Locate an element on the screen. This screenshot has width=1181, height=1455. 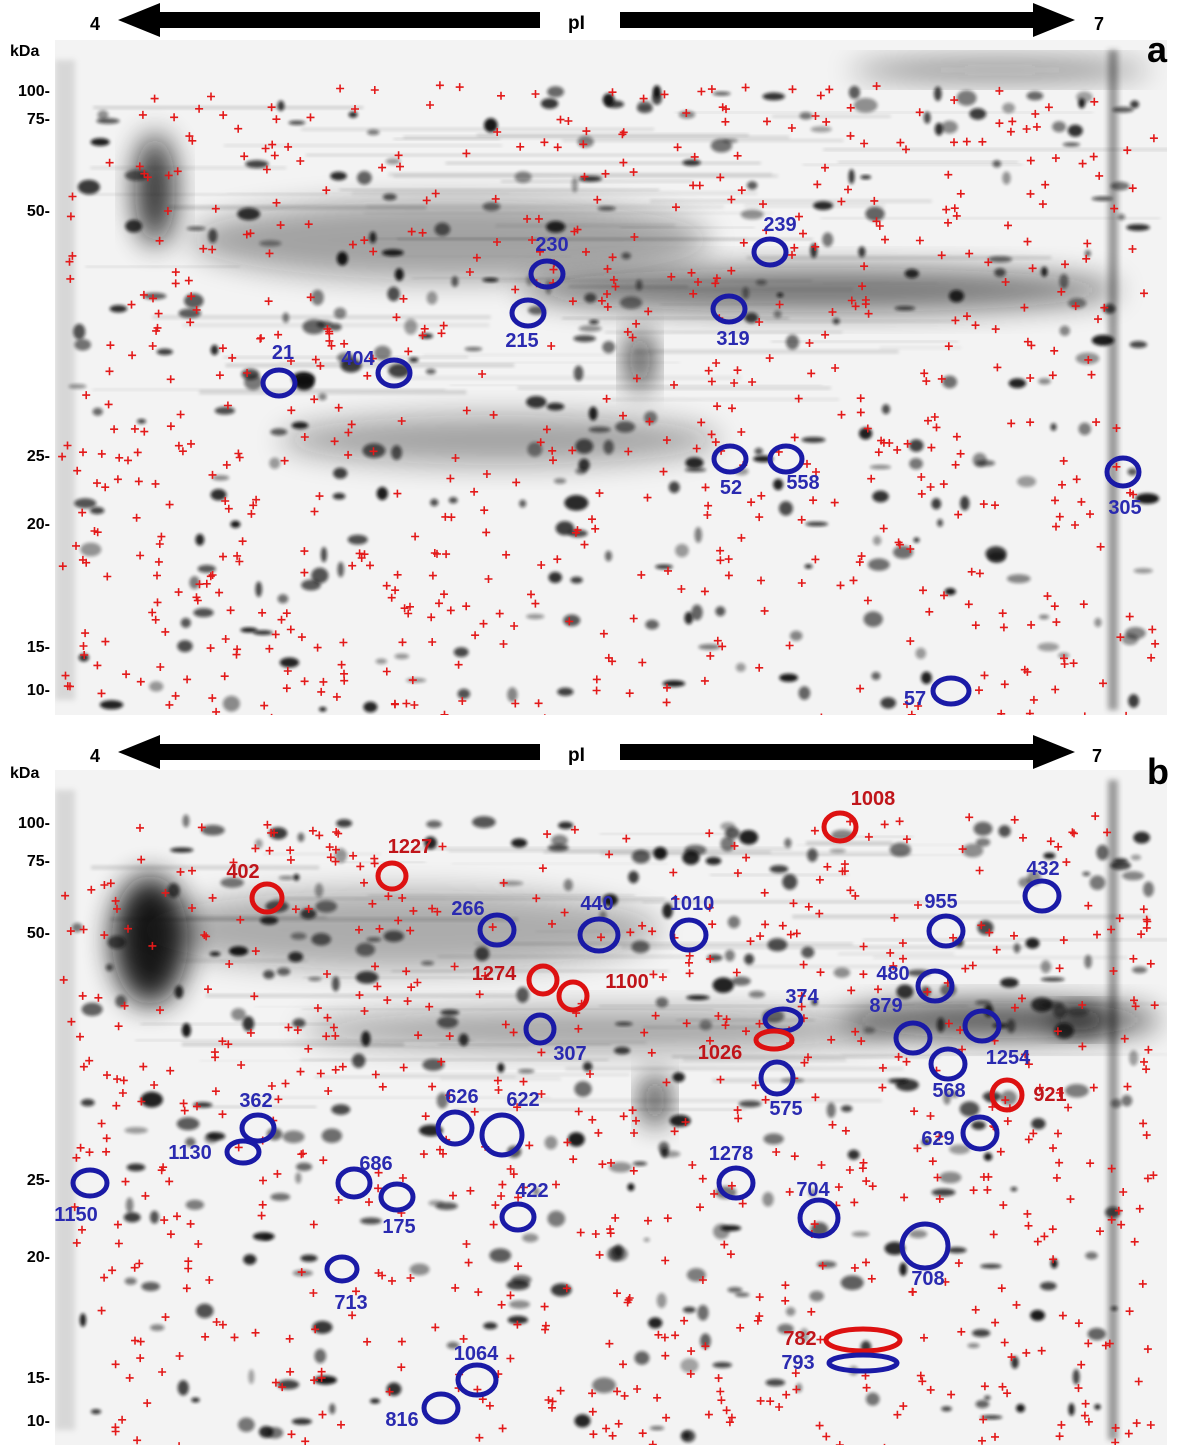
spot-175: 175 is located at coordinates (397, 1209).